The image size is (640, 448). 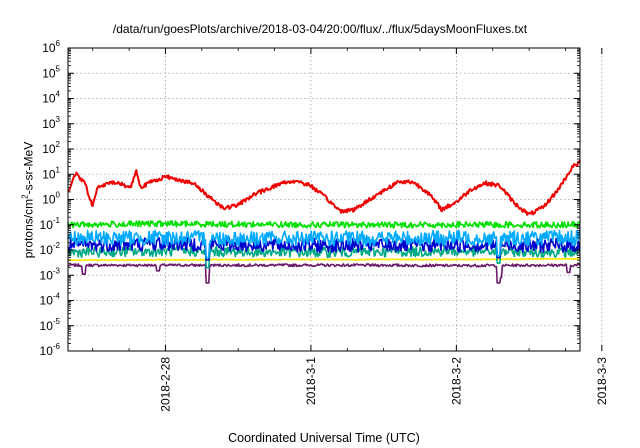 I want to click on y-tick-label: 10⁶, so click(x=51, y=47).